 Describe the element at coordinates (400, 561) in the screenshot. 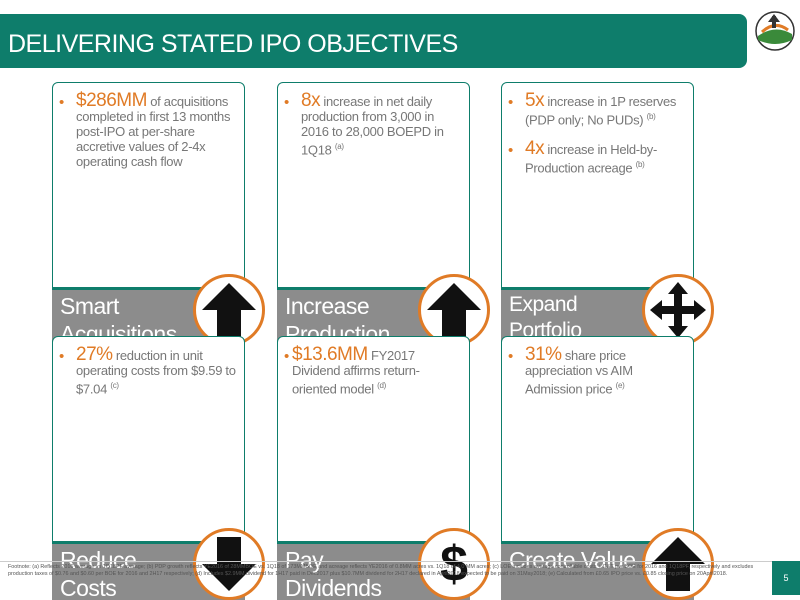

I see `footer-divider` at that location.